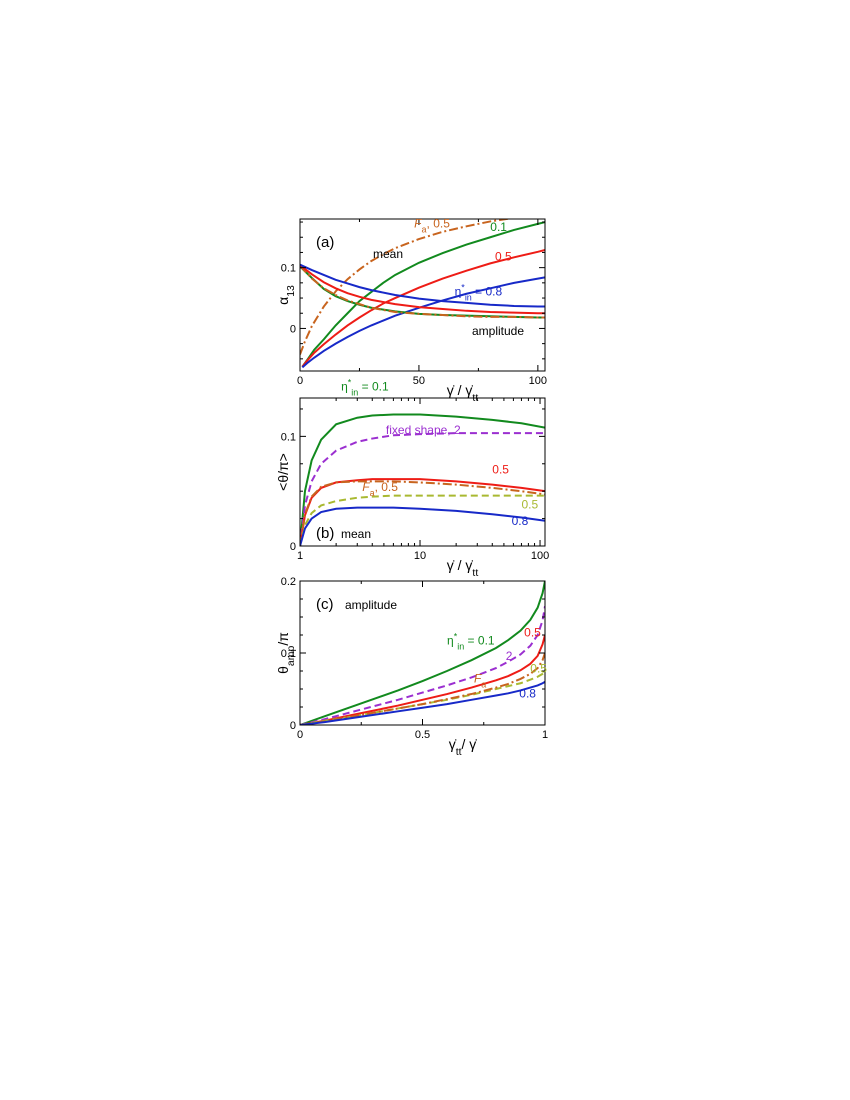 This screenshot has height=1100, width=850. Describe the element at coordinates (422, 735) in the screenshot. I see `x-tick-label: 0.5` at that location.